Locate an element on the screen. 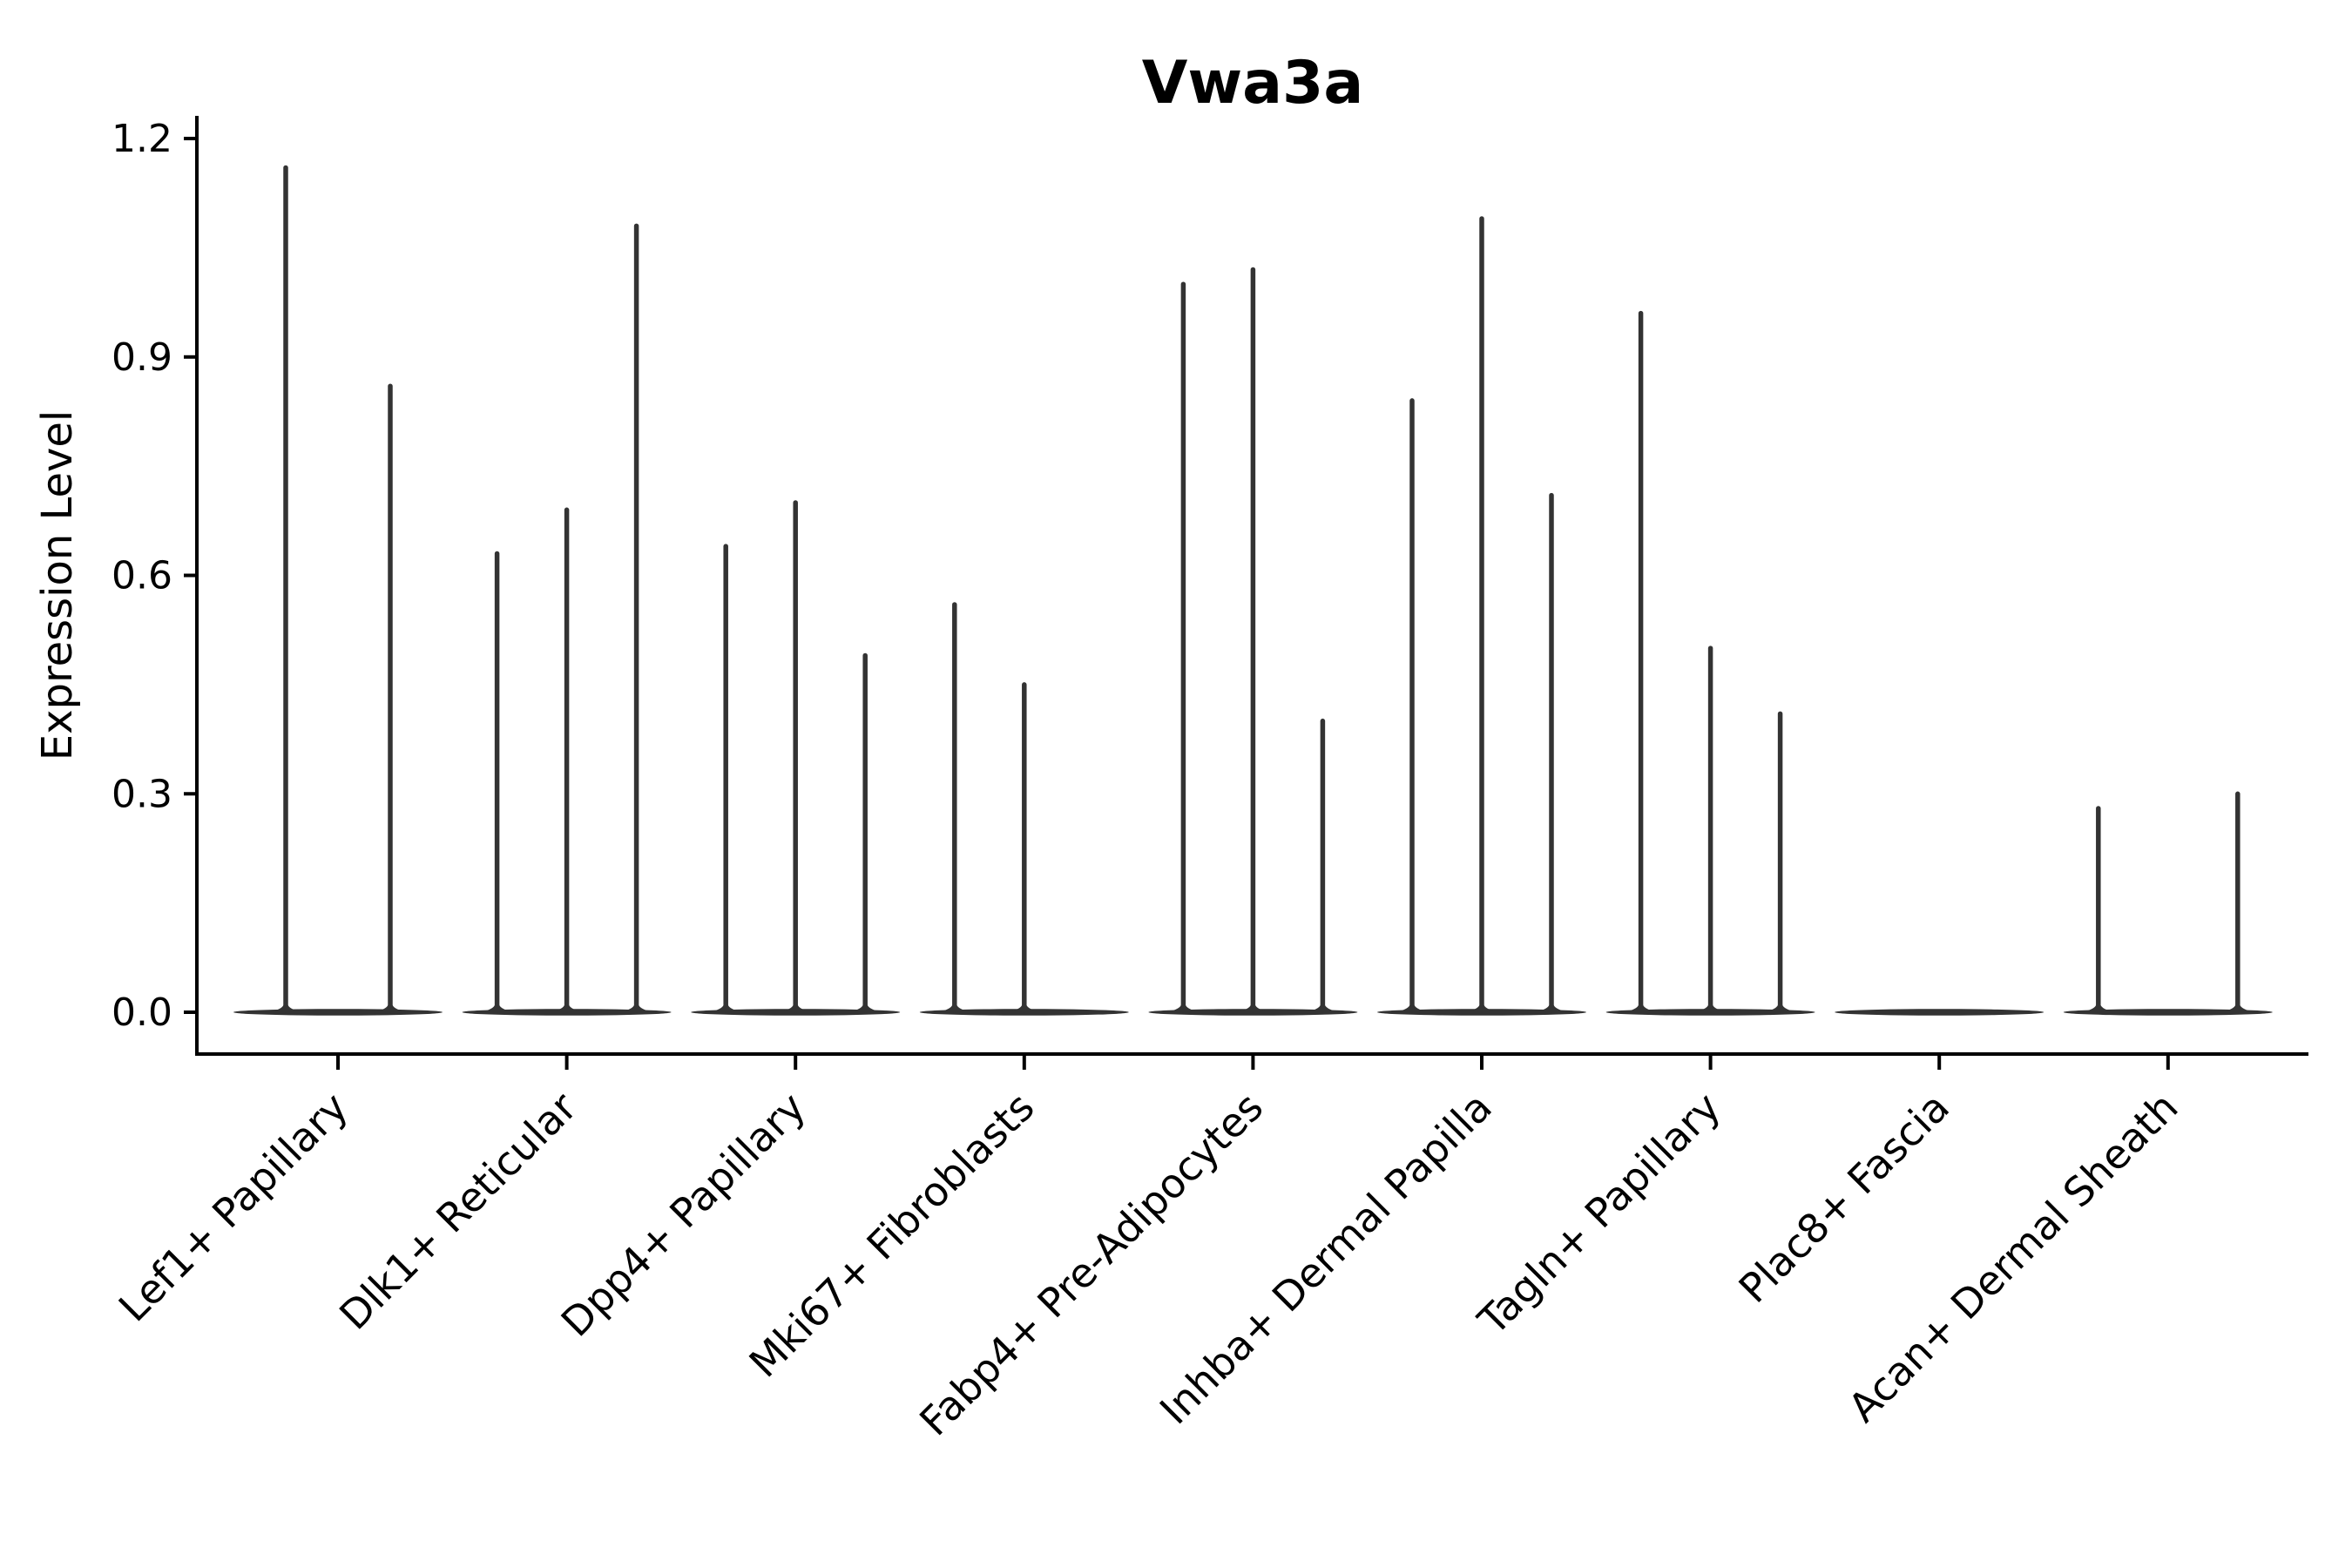  chart-title: Vwa3a is located at coordinates (1253, 83).